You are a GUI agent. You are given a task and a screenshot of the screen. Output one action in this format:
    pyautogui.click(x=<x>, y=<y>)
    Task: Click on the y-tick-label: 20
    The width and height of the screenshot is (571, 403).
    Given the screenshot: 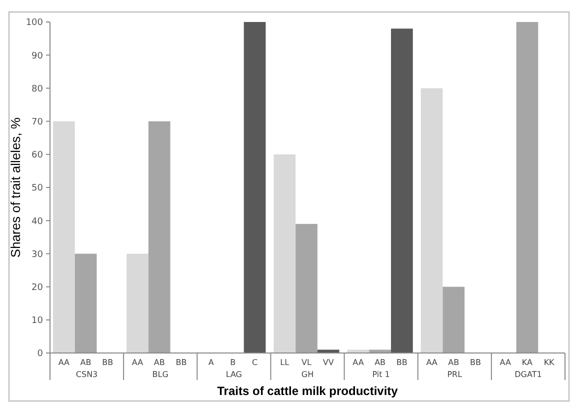 What is the action you would take?
    pyautogui.click(x=38, y=287)
    